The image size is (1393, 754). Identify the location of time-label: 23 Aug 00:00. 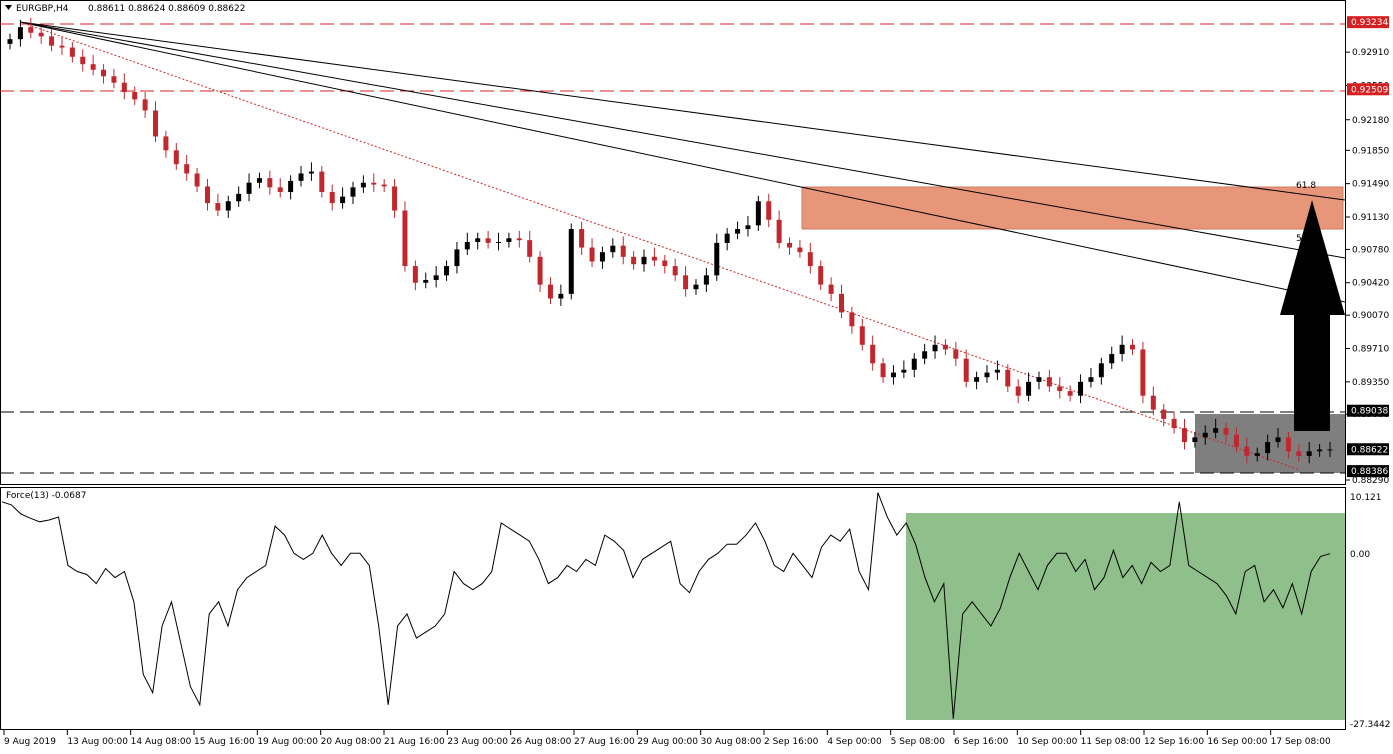
(477, 742).